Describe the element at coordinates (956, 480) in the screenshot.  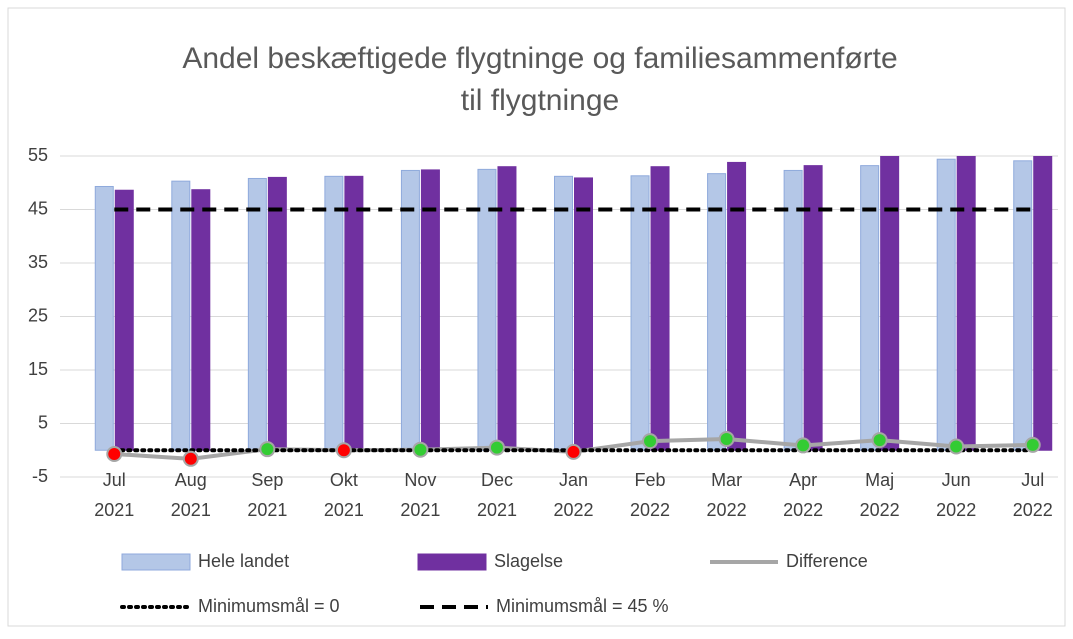
I see `x-tick-label: Jun` at that location.